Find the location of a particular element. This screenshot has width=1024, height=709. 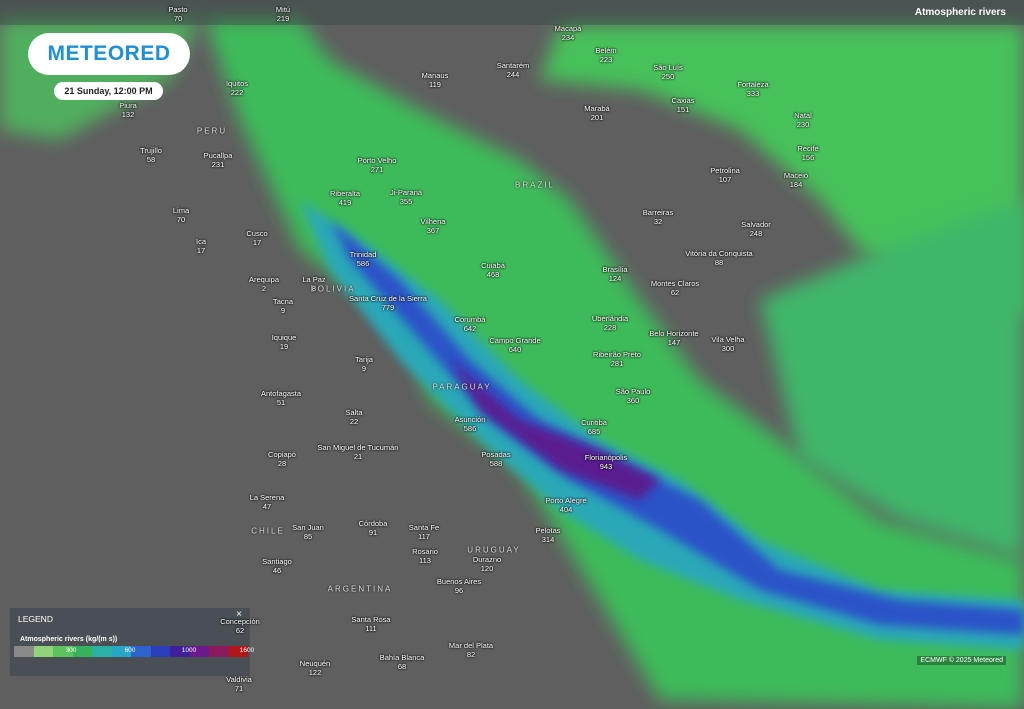

city-value: 367 is located at coordinates (433, 230).